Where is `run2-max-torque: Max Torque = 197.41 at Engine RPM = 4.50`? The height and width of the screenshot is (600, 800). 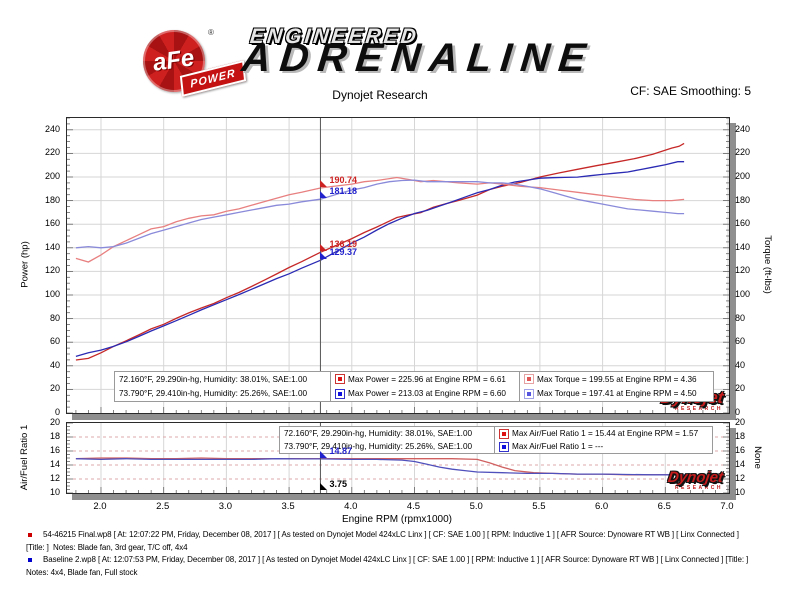 run2-max-torque: Max Torque = 197.41 at Engine RPM = 4.50 is located at coordinates (617, 394).